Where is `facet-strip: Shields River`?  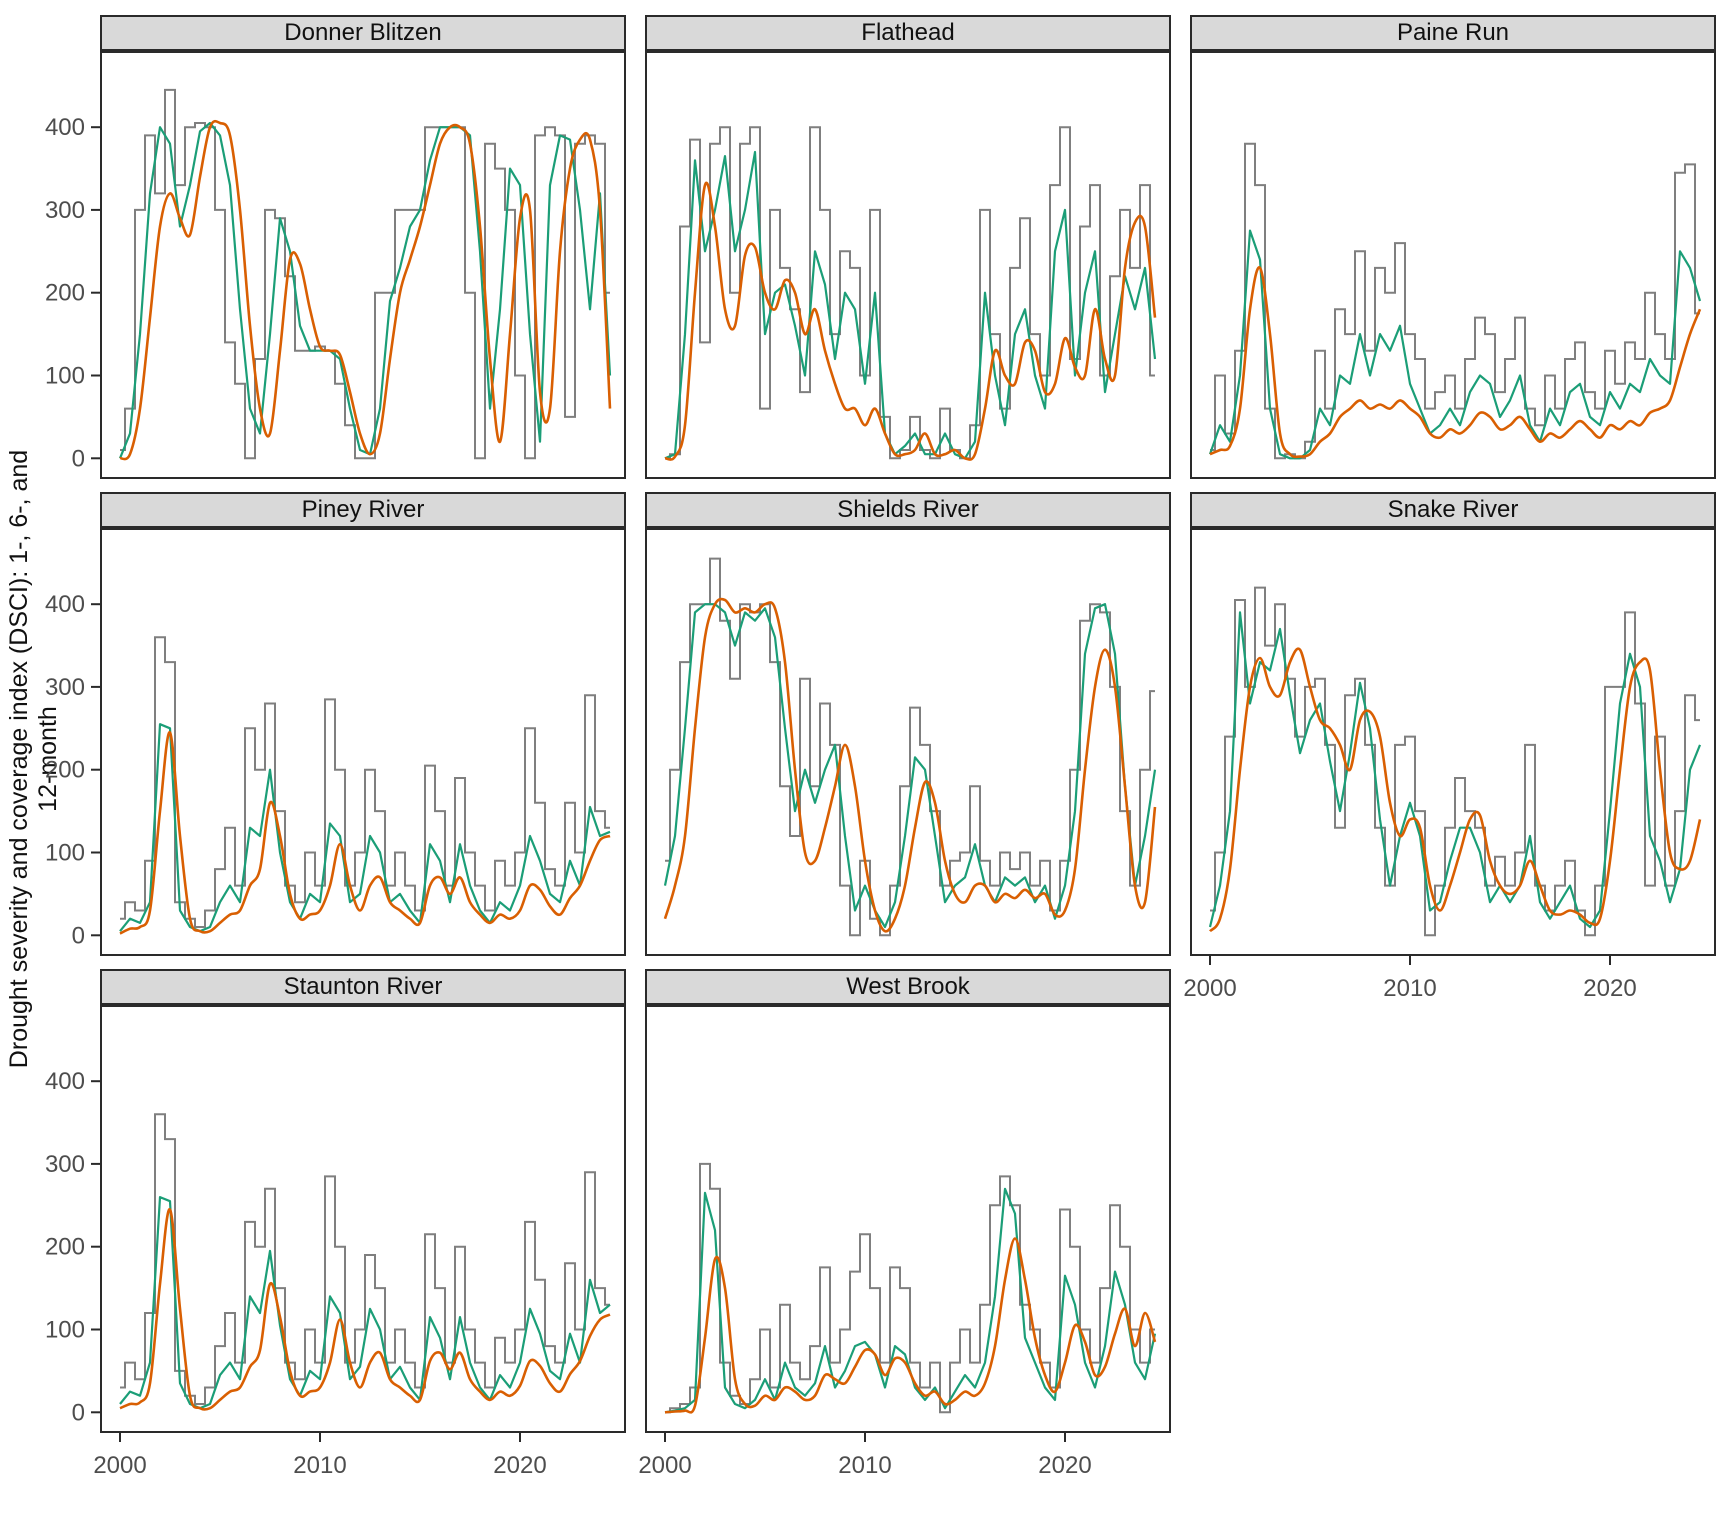
facet-strip: Shields River is located at coordinates (908, 510).